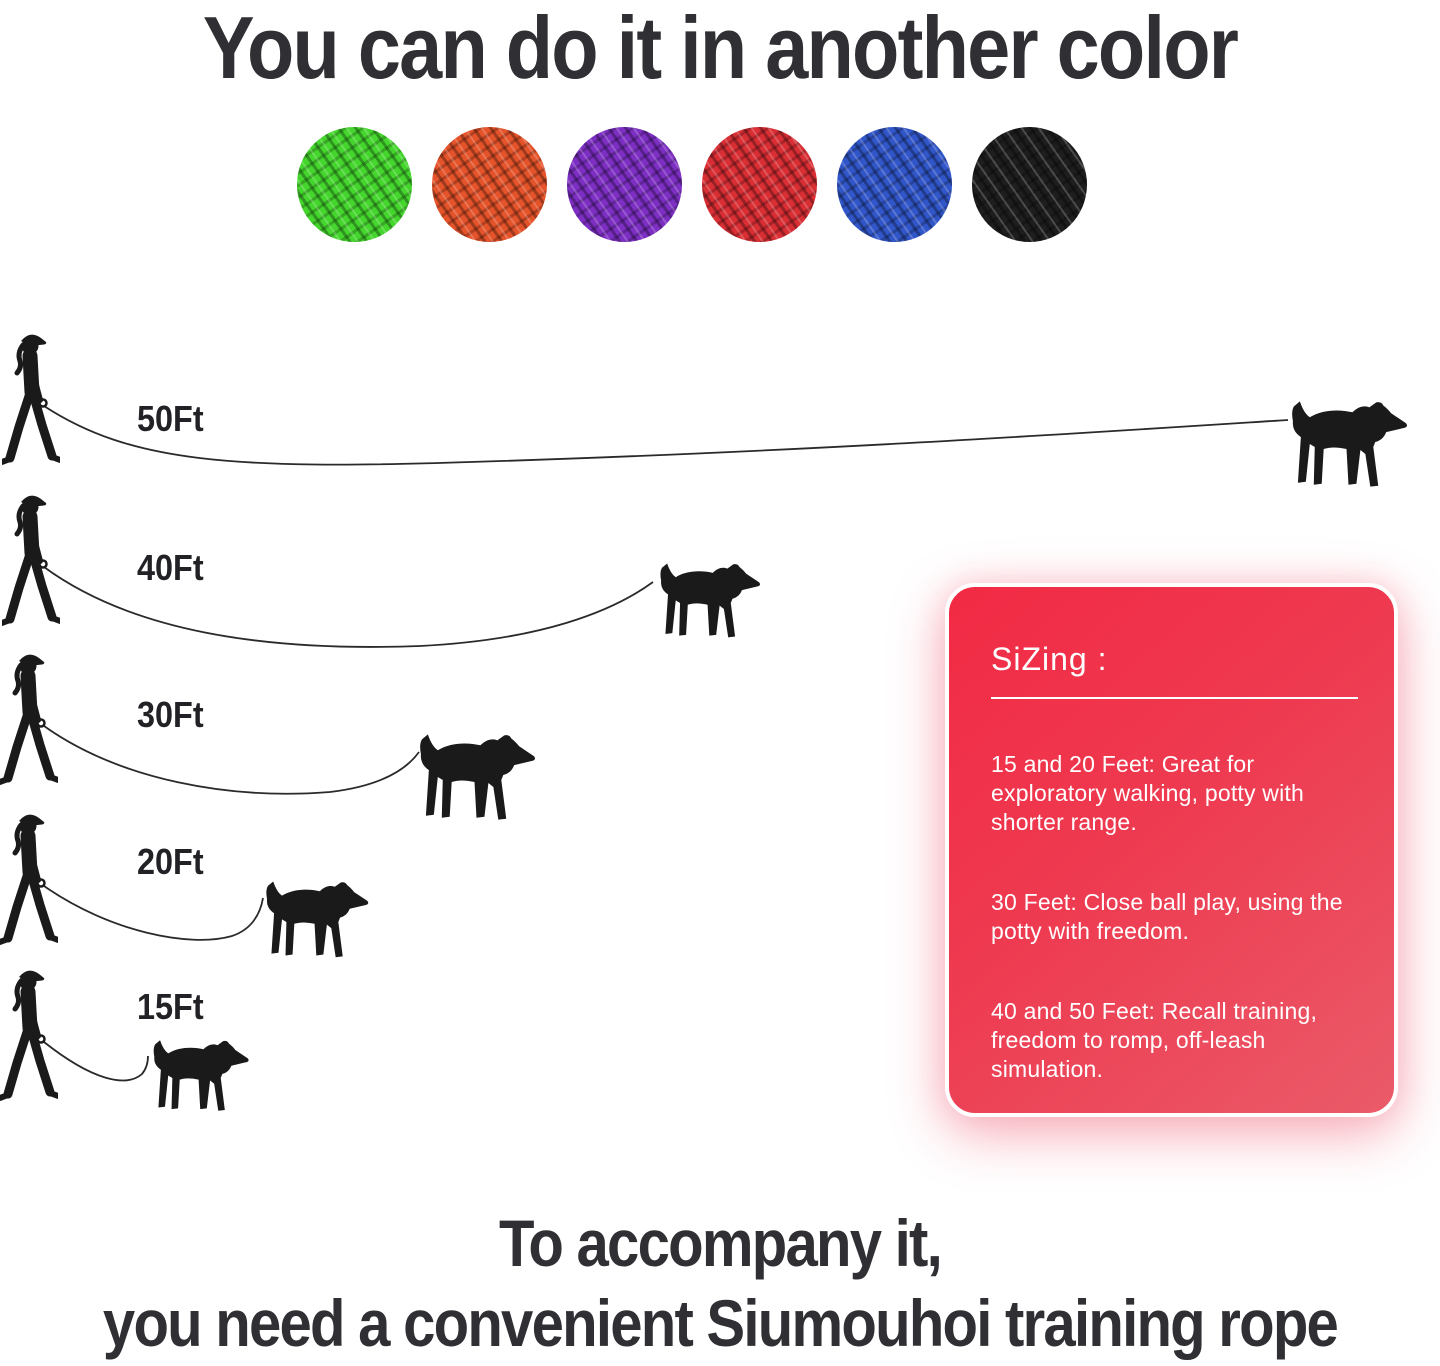  Describe the element at coordinates (170, 418) in the screenshot. I see `length-label-50ft: 50Ft` at that location.